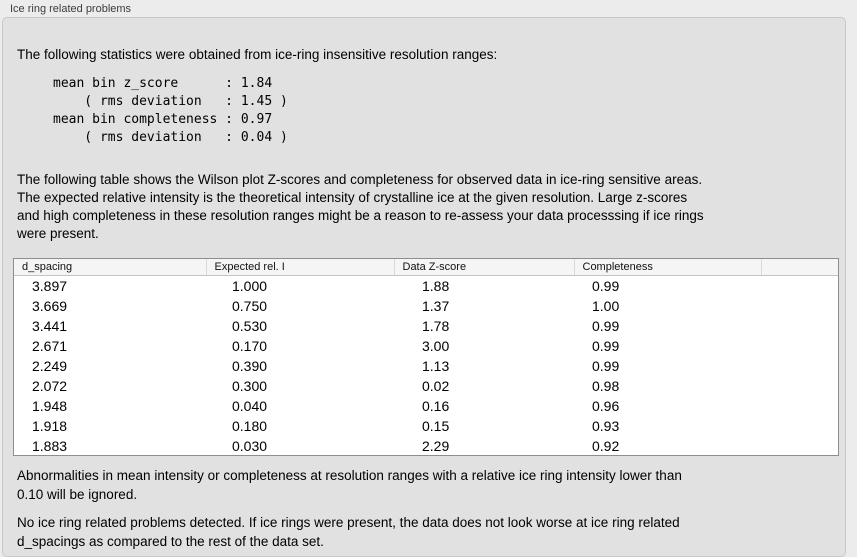 The height and width of the screenshot is (557, 857). I want to click on text-line: were present., so click(58, 233).